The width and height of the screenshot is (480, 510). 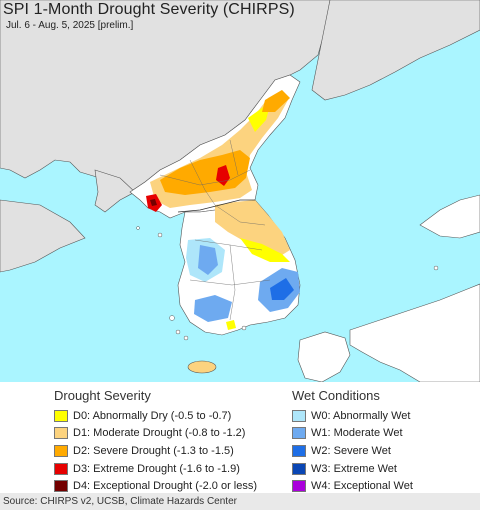 What do you see at coordinates (276, 101) in the screenshot?
I see `d2-region-north-coast` at bounding box center [276, 101].